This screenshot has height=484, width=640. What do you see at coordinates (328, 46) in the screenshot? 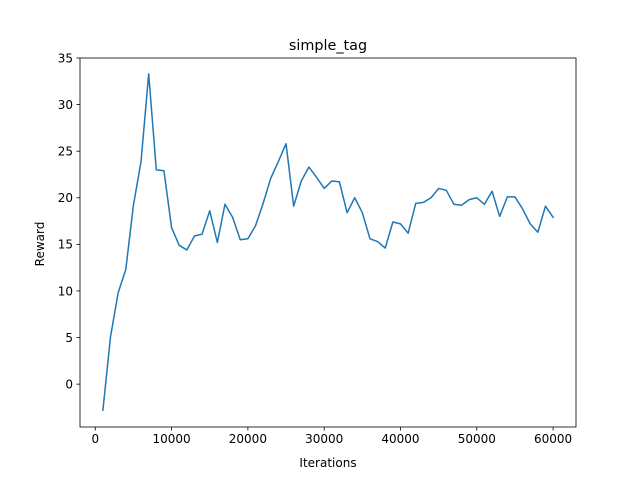
I see `chart-title: simple_tag` at bounding box center [328, 46].